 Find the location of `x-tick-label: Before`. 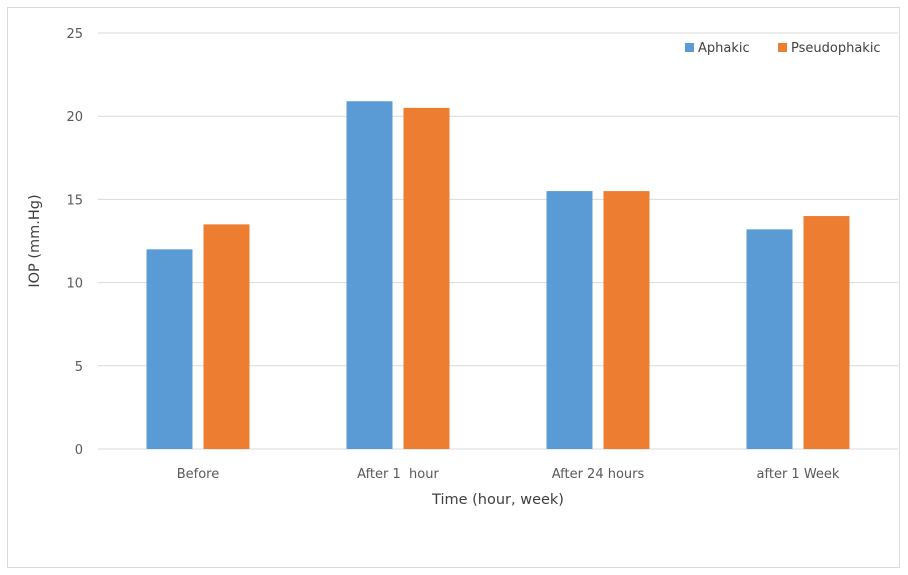

x-tick-label: Before is located at coordinates (198, 474).